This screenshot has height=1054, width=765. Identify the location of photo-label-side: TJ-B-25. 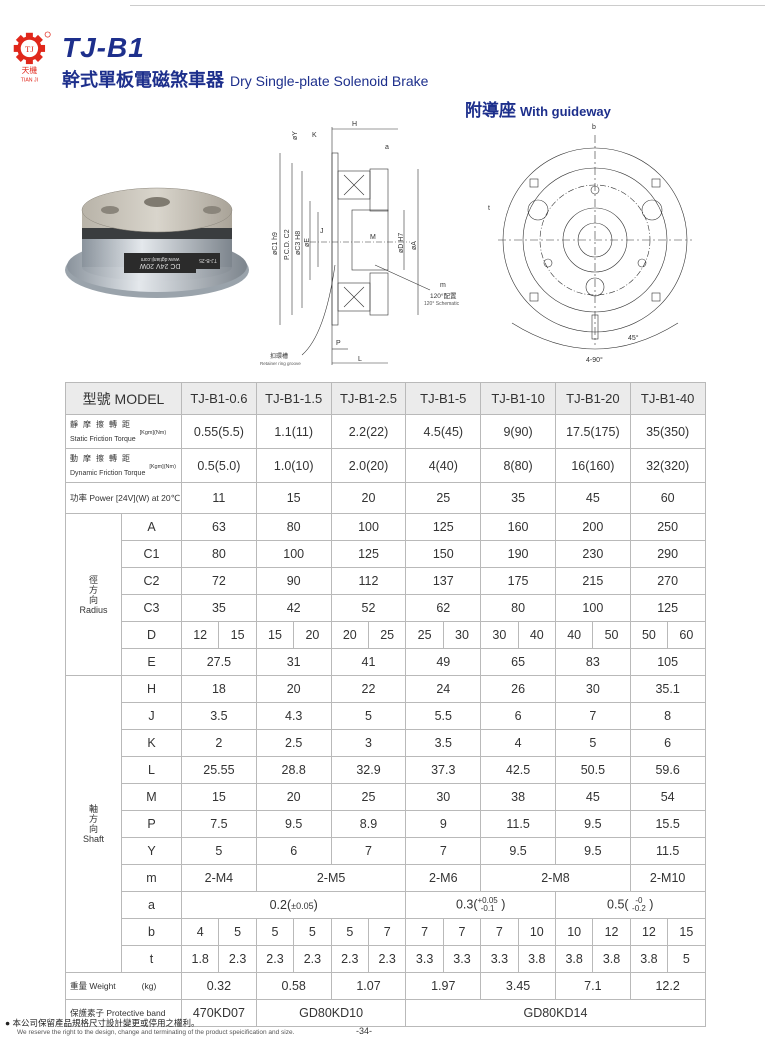
(208, 260).